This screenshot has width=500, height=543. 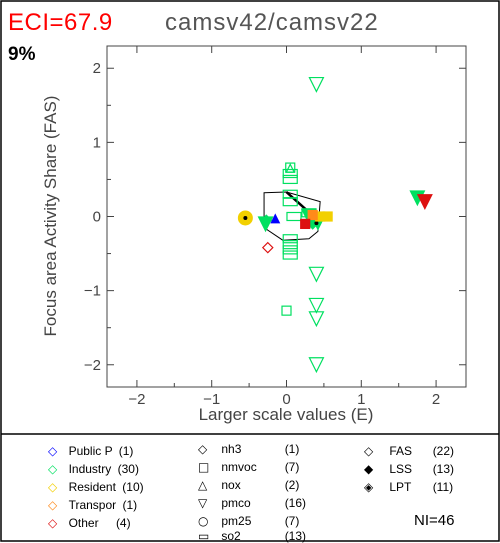 I want to click on legend-type-lpt: ◈ LPT (11), so click(x=408, y=487).